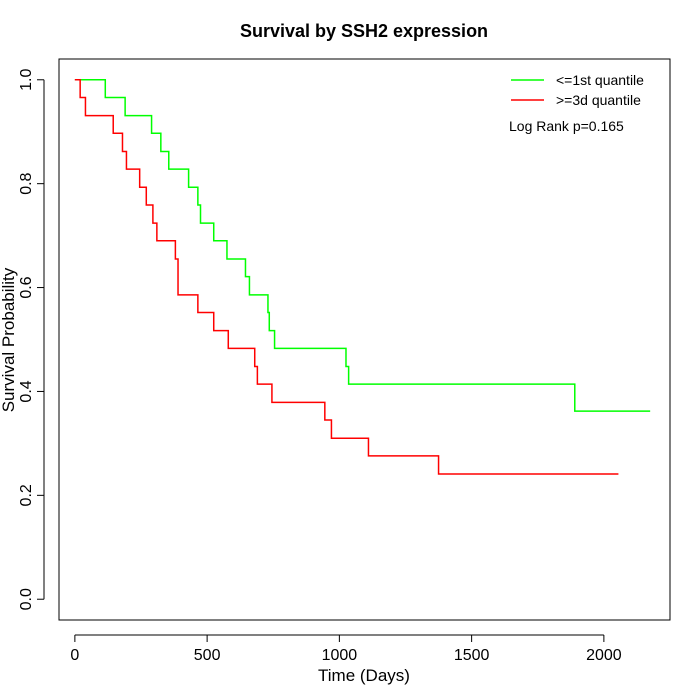  Describe the element at coordinates (31, 339) in the screenshot. I see `y-axis: 0.0 0.2 0.4 0.6 0.8 1.0` at that location.